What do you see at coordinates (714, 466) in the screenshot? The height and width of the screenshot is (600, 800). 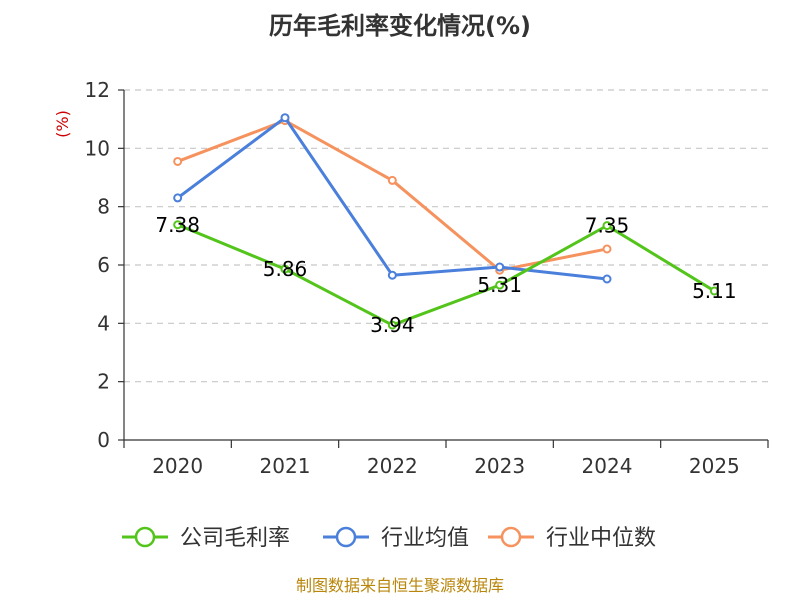 I see `x-tick-label: 2025` at bounding box center [714, 466].